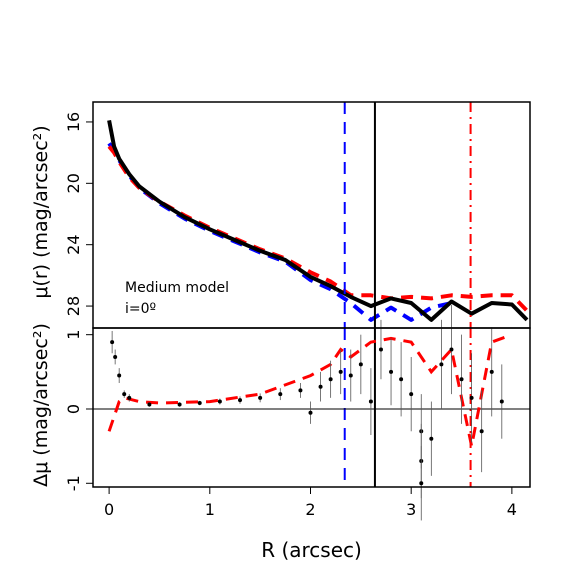 This screenshot has height=580, width=576. Describe the element at coordinates (73, 306) in the screenshot. I see `y-tick-label: 28` at that location.